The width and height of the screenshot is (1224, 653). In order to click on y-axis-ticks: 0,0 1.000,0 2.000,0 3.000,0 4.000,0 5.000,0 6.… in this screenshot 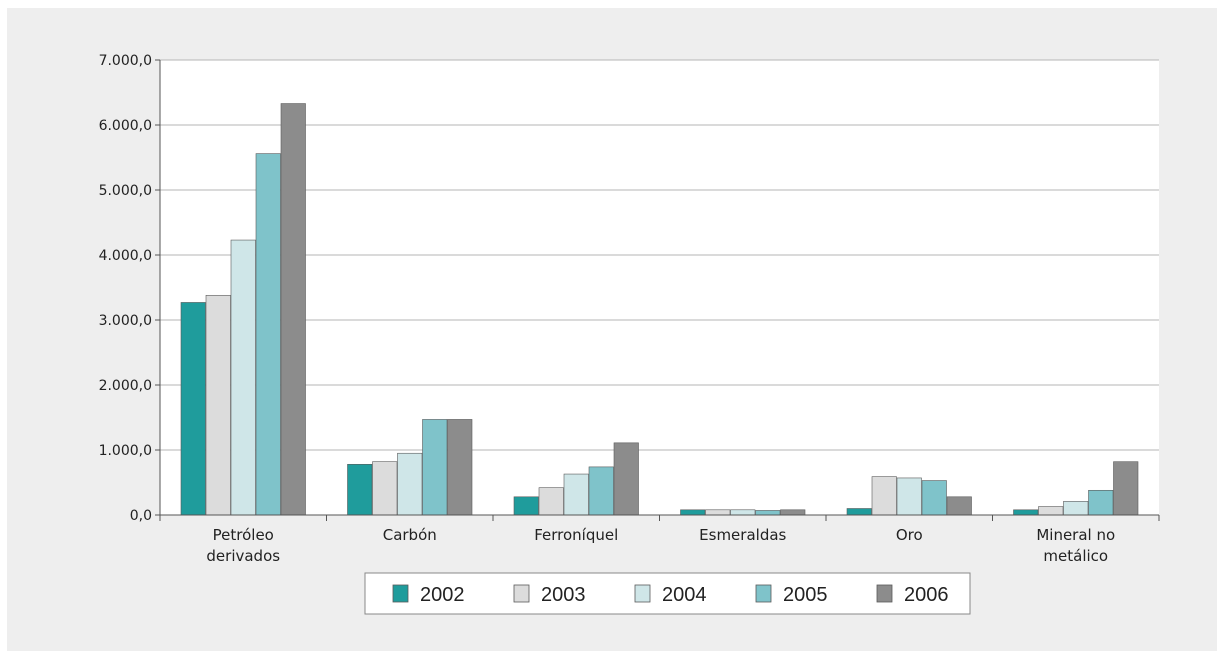, I will do `click(129, 288)`.